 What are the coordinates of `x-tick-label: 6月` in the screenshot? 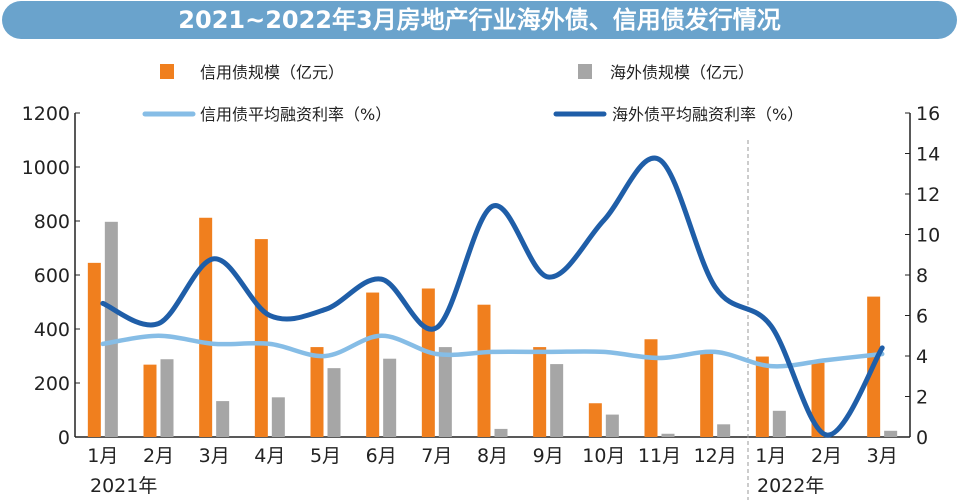 It's located at (381, 456).